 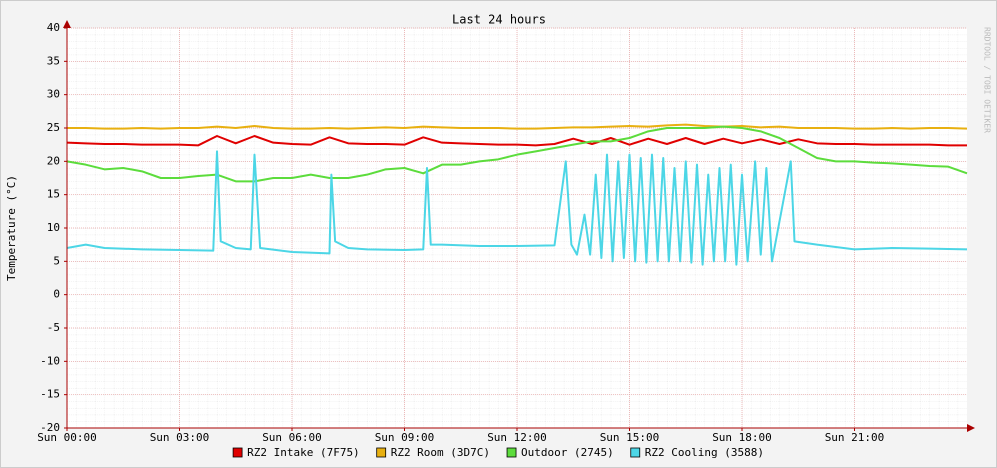 I want to click on y-tick-label: 30, so click(x=53, y=94).